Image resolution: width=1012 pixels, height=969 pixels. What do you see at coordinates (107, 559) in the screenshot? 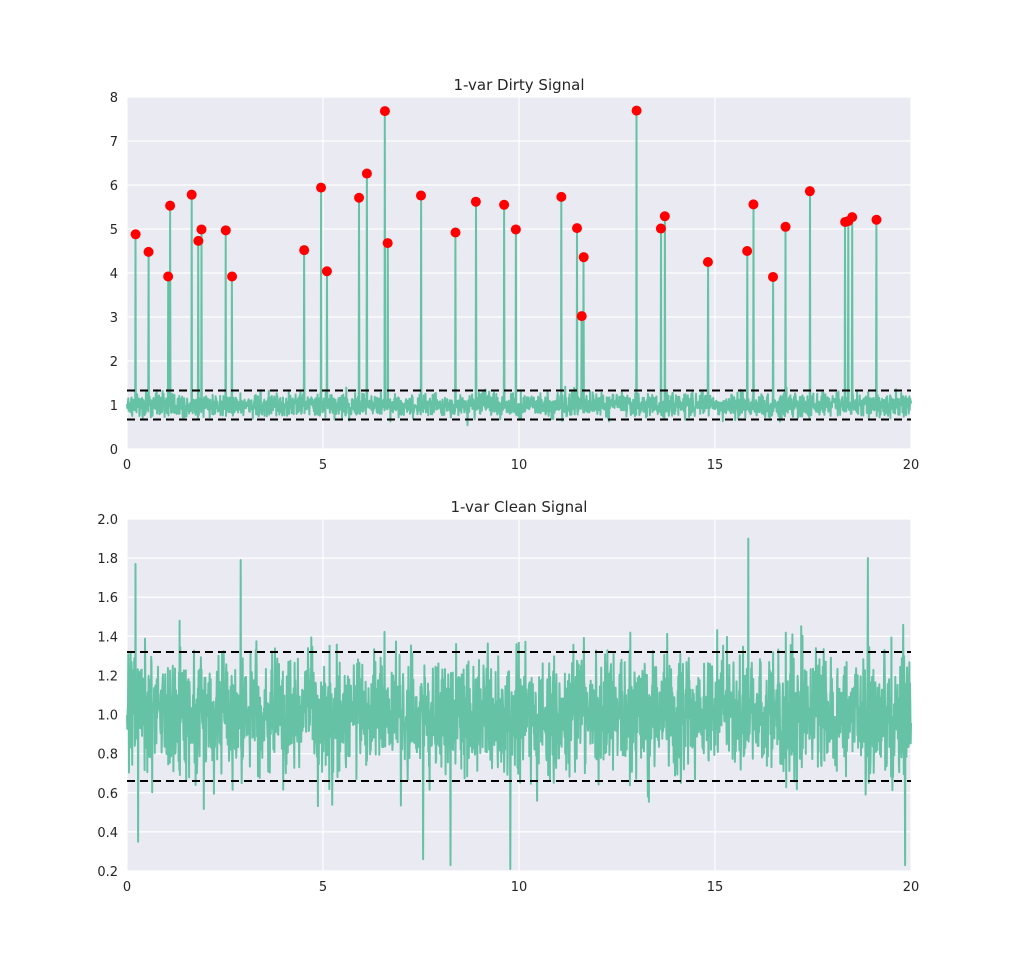
I see `y-tick-label: 1.8` at bounding box center [107, 559].